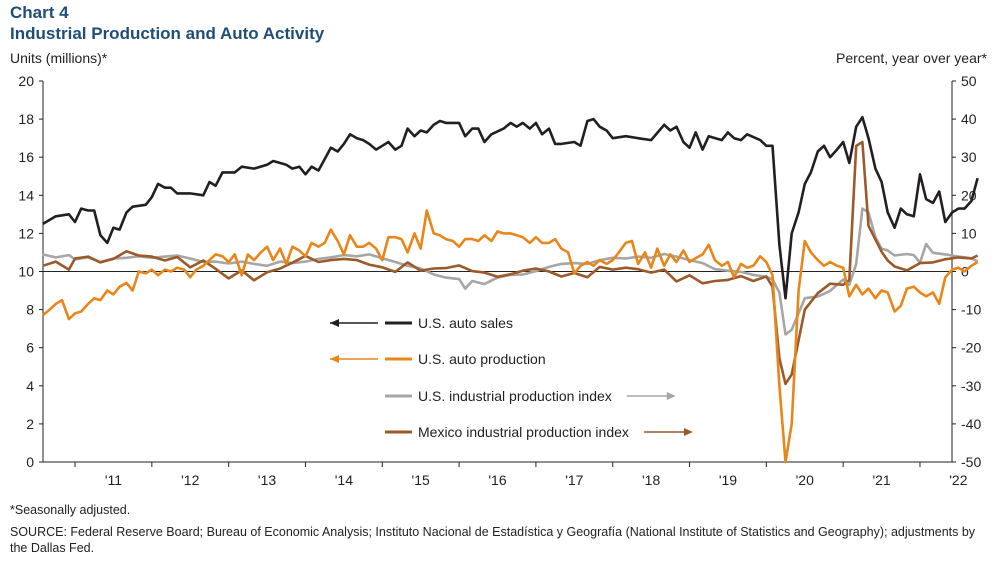 This screenshot has height=565, width=997. I want to click on right-axis-unit-label: Percent, year over year*, so click(911, 58).